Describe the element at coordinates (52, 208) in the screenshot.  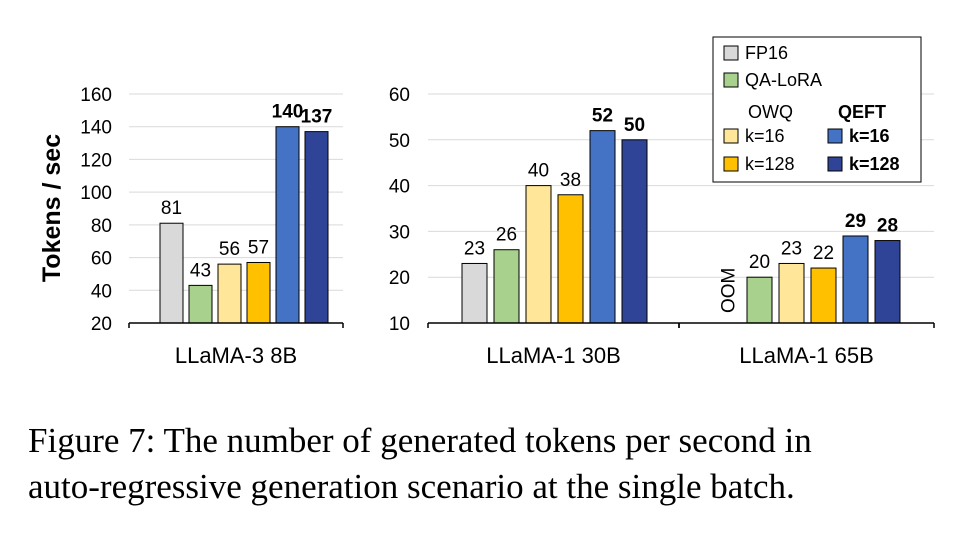
I see `y-axis-label: Tokens / sec` at that location.